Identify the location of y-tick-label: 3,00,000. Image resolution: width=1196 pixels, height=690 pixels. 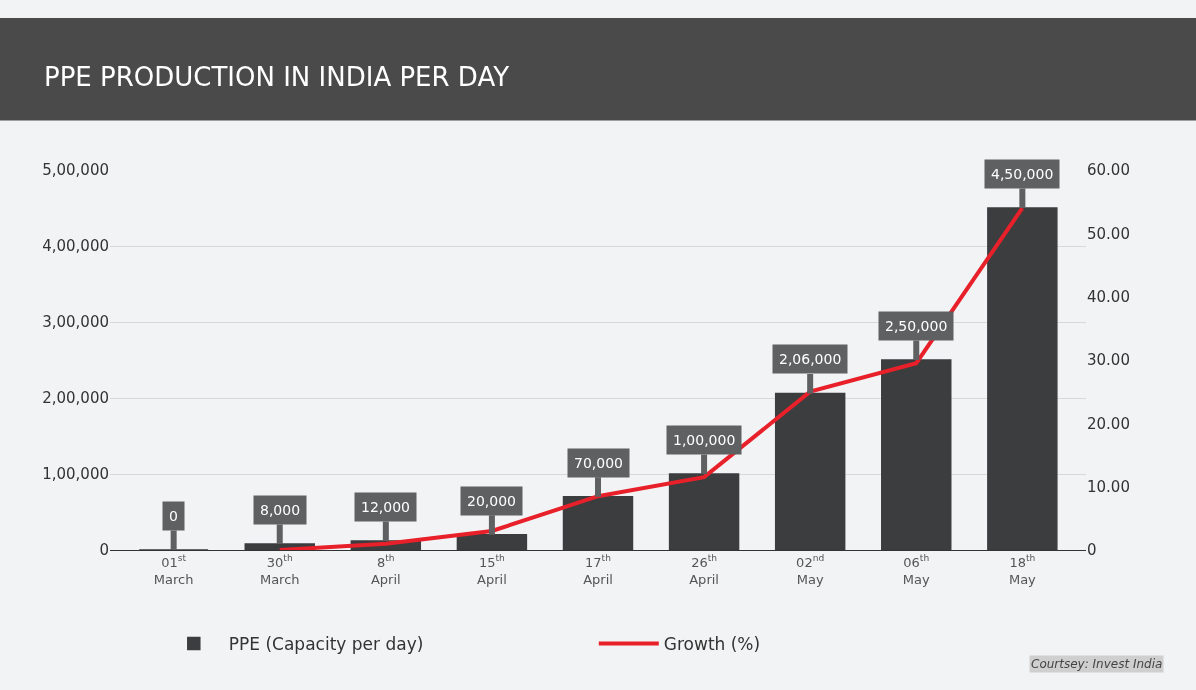
(75, 322).